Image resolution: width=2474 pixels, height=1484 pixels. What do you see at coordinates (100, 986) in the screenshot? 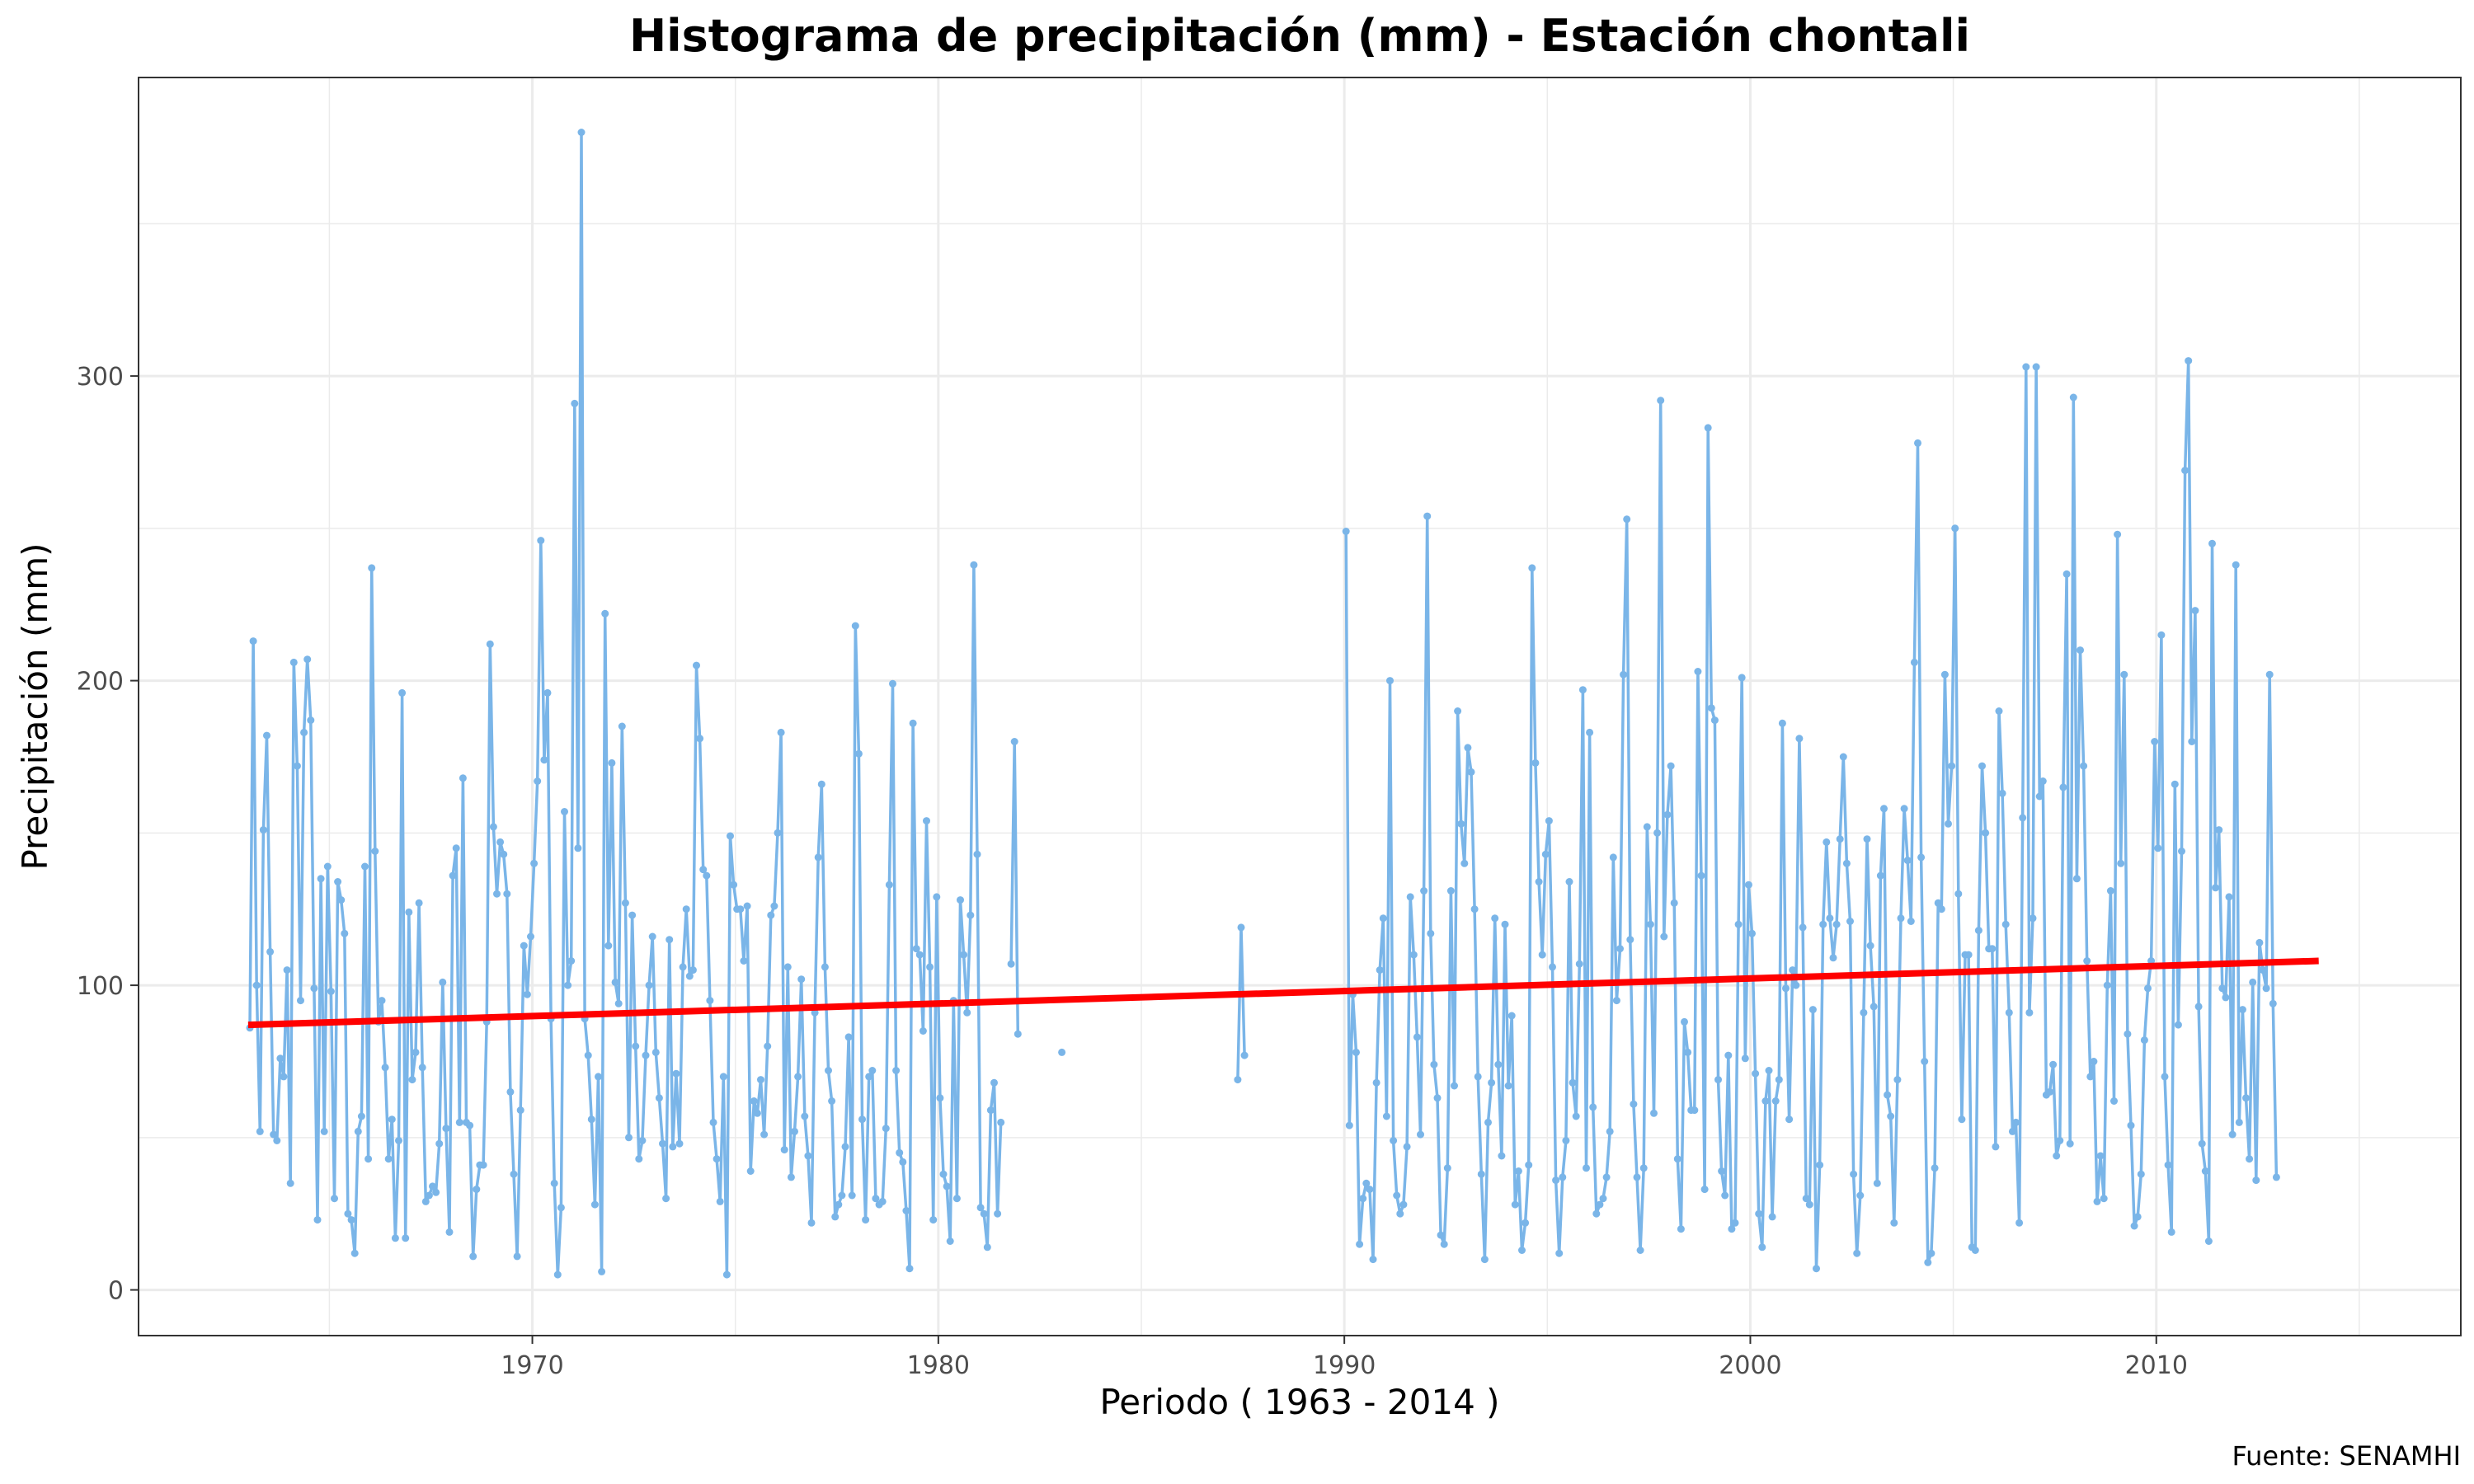
I see `y-tick-label: 100` at bounding box center [100, 986].